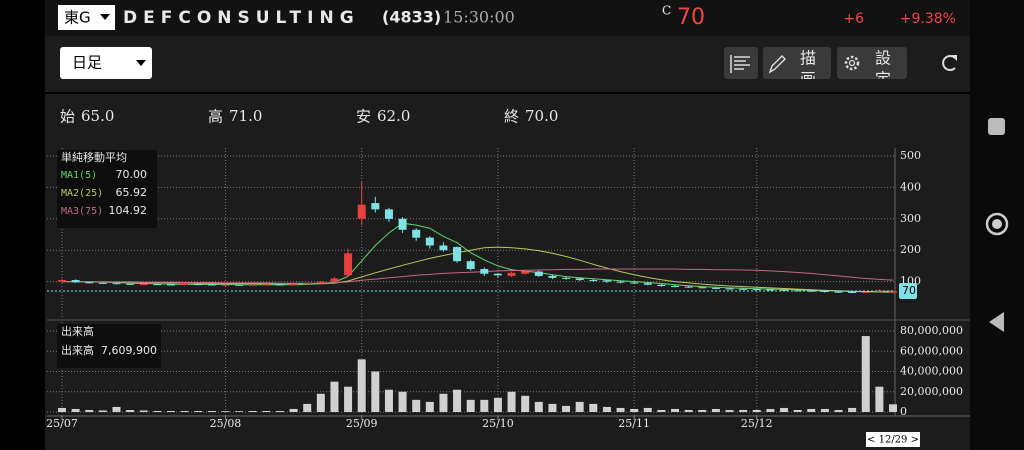  Describe the element at coordinates (666, 11) in the screenshot. I see `price-flag: C` at that location.